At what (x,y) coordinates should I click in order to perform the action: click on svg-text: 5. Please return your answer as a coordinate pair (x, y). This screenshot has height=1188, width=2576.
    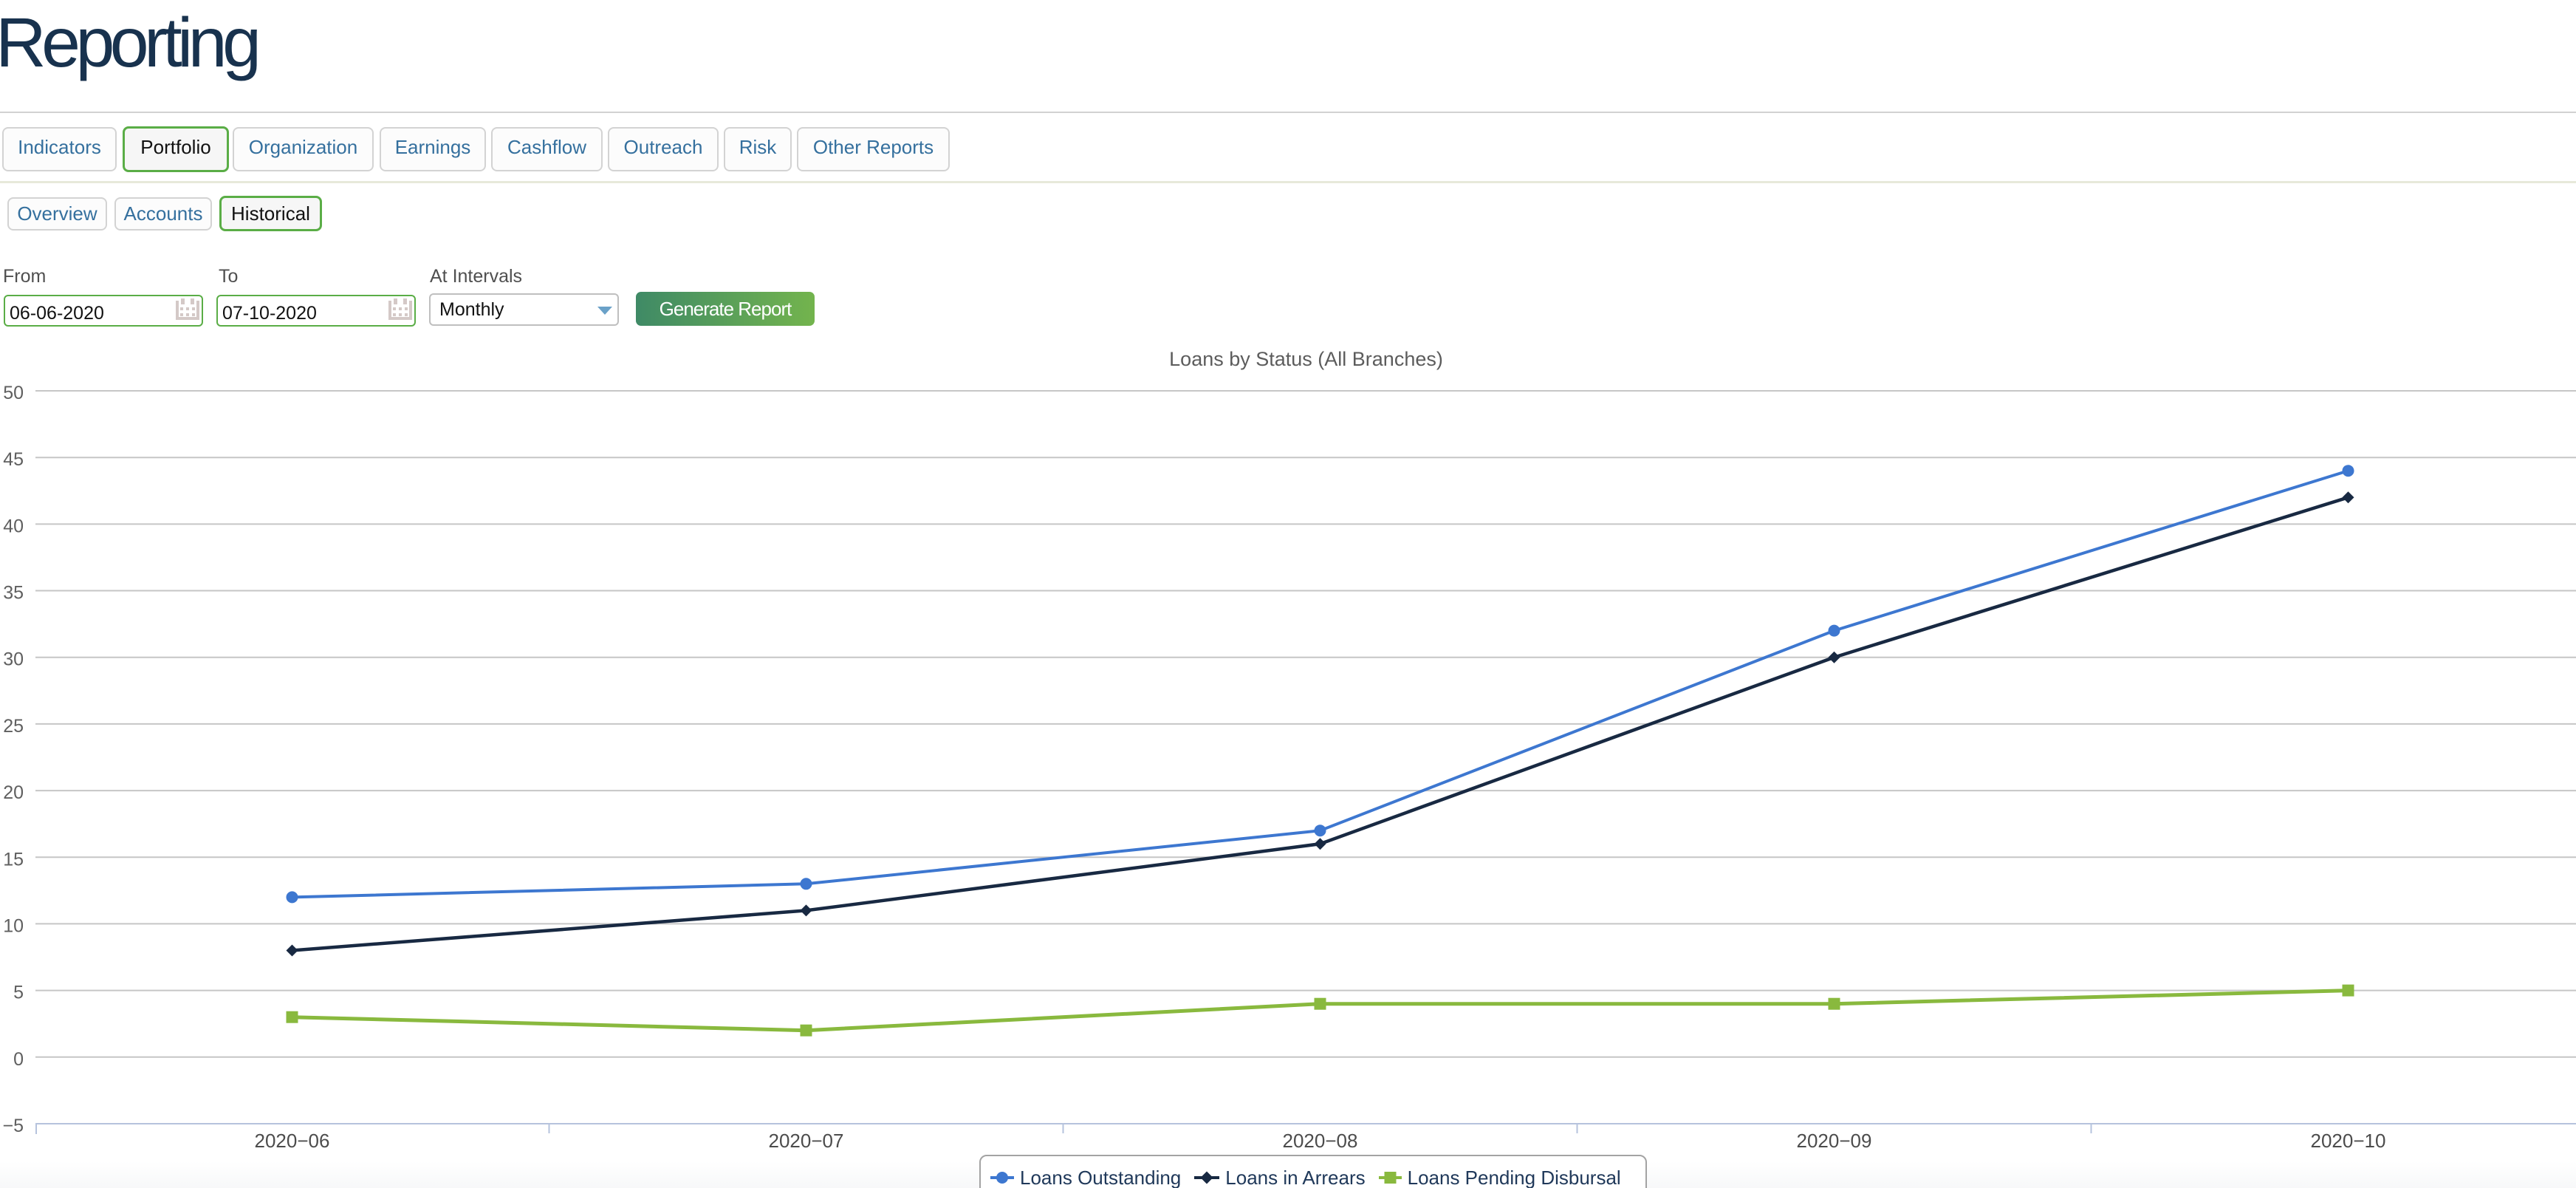
    Looking at the image, I should click on (18, 993).